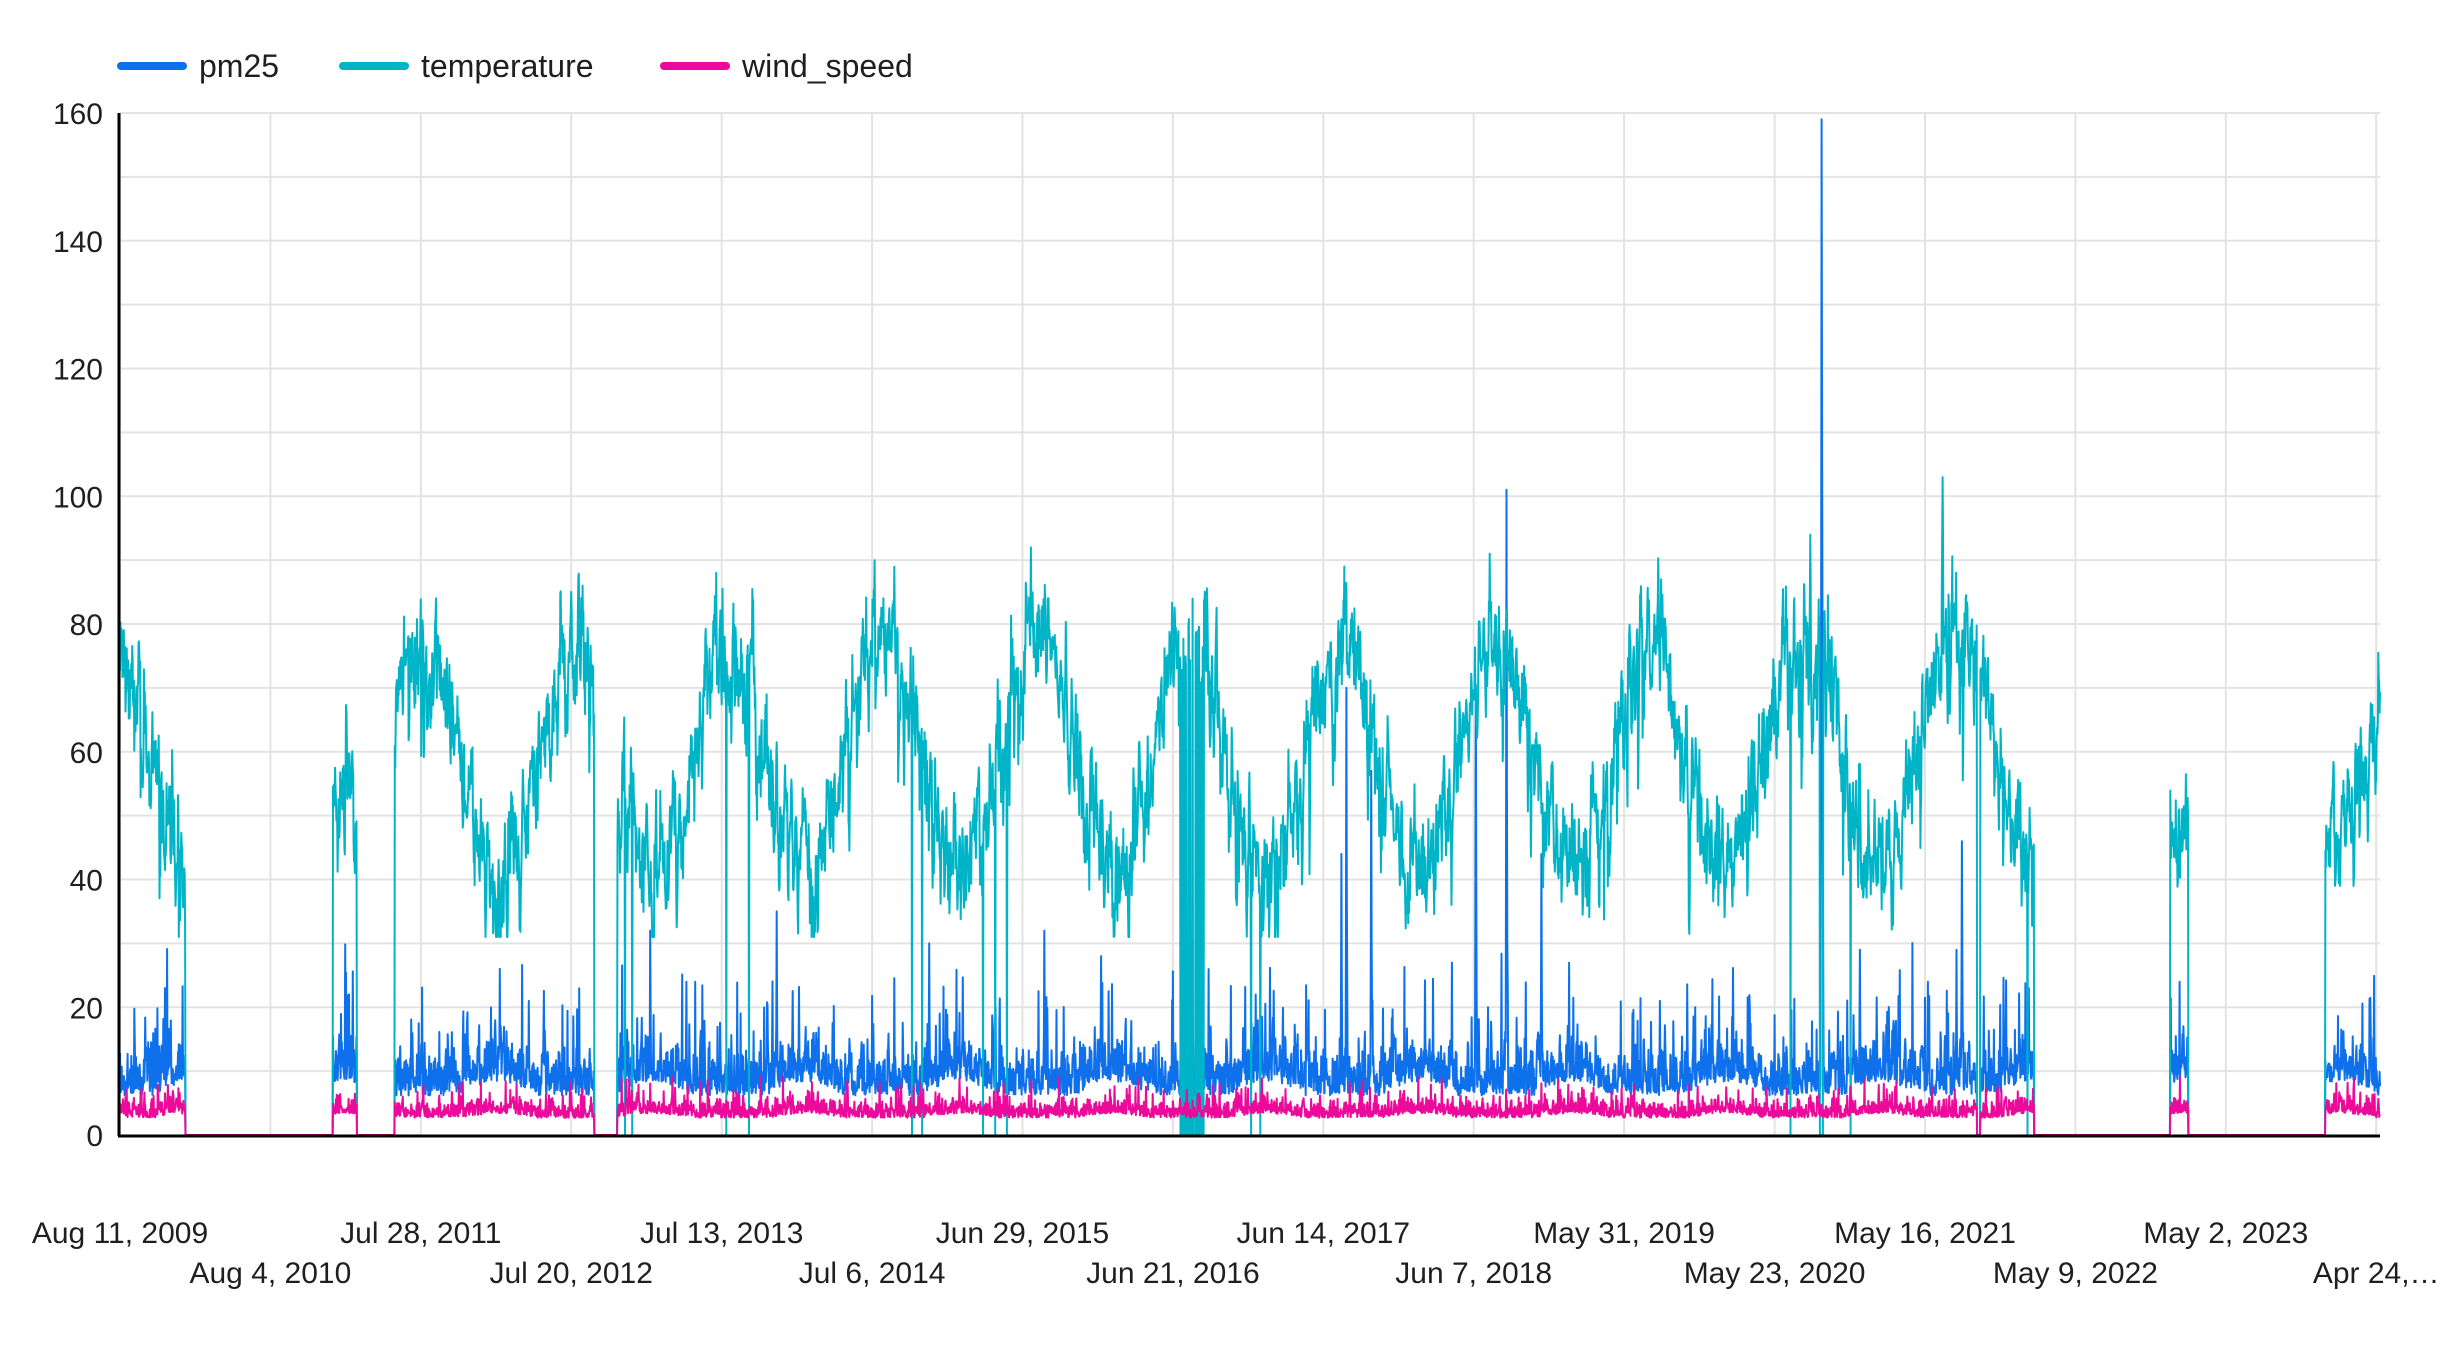 This screenshot has width=2454, height=1347. What do you see at coordinates (2075, 1273) in the screenshot?
I see `x-axis-label: May 9, 2022` at bounding box center [2075, 1273].